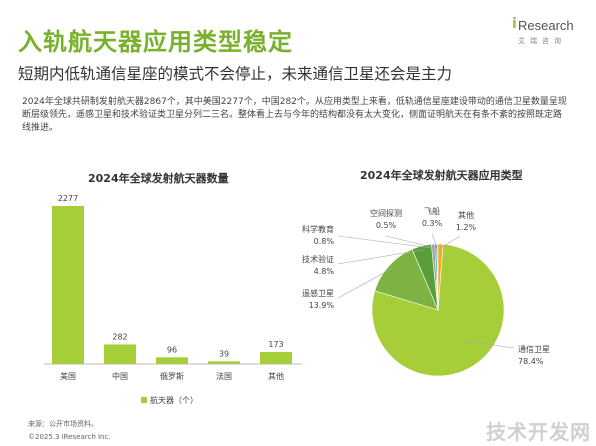 Image resolution: width=596 pixels, height=446 pixels. I want to click on bar-value-label: 173, so click(275, 344).